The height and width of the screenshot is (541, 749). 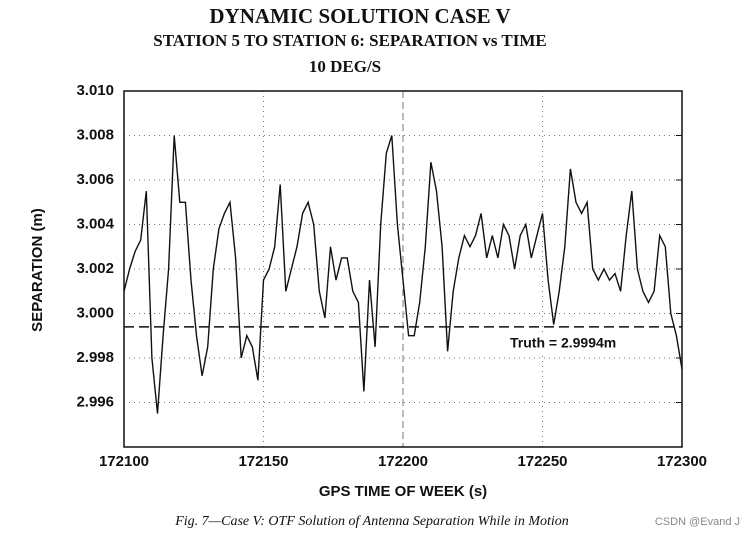 What do you see at coordinates (124, 461) in the screenshot?
I see `x-tick-label: 172100` at bounding box center [124, 461].